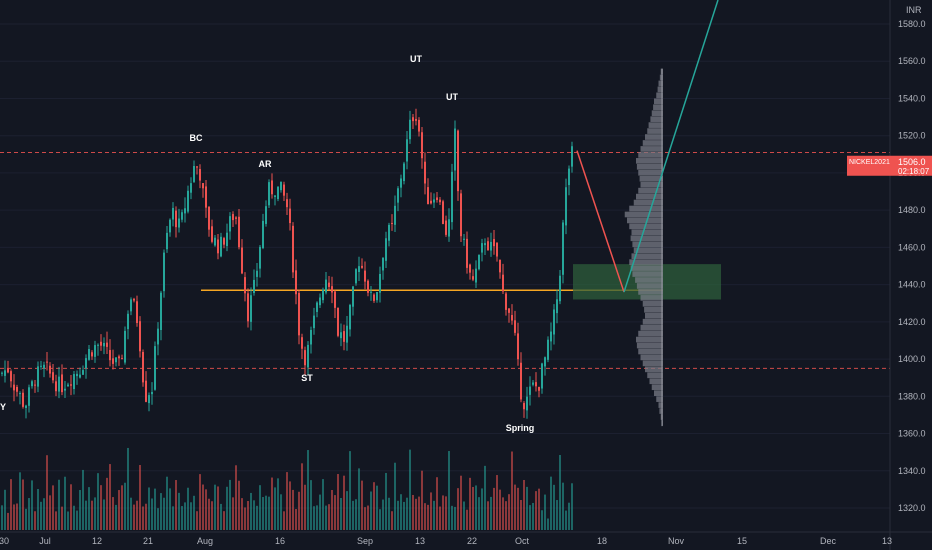 This screenshot has height=550, width=932. I want to click on volume-bars, so click(287, 488).